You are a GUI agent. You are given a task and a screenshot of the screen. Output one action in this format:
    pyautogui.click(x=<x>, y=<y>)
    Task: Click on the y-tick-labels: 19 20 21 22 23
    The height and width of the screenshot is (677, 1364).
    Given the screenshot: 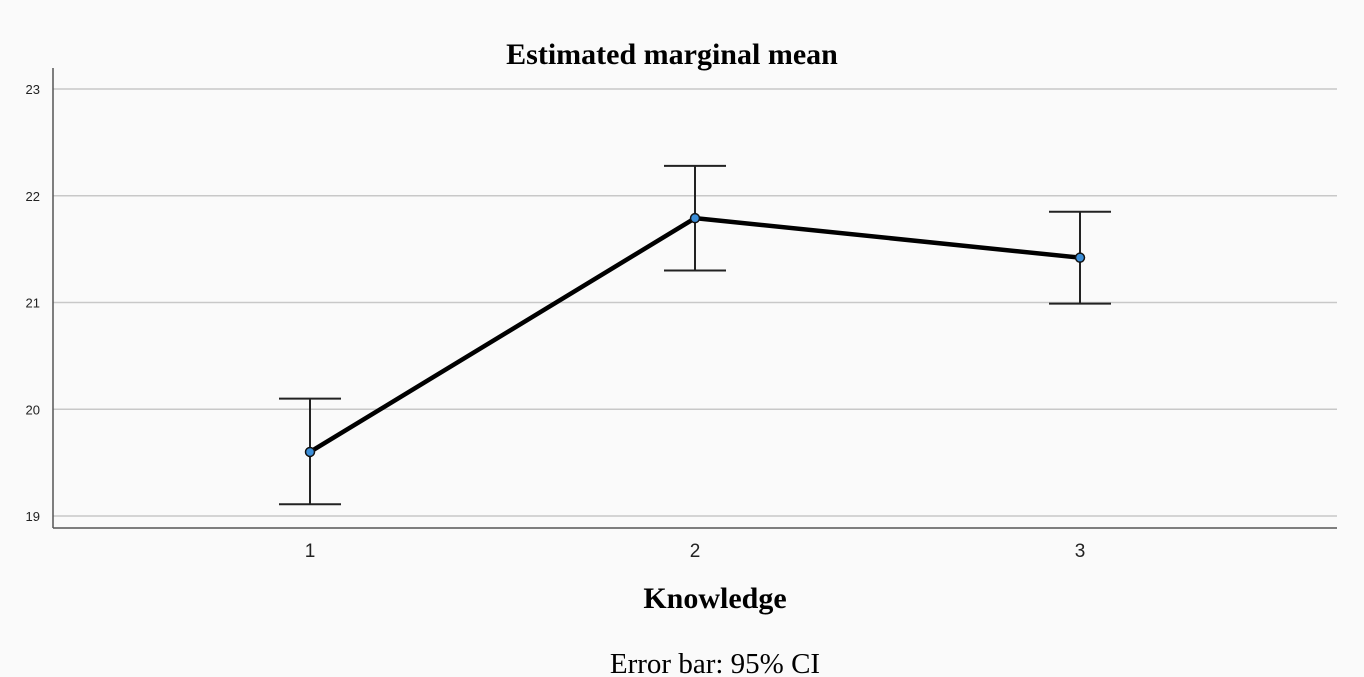 What is the action you would take?
    pyautogui.click(x=33, y=303)
    